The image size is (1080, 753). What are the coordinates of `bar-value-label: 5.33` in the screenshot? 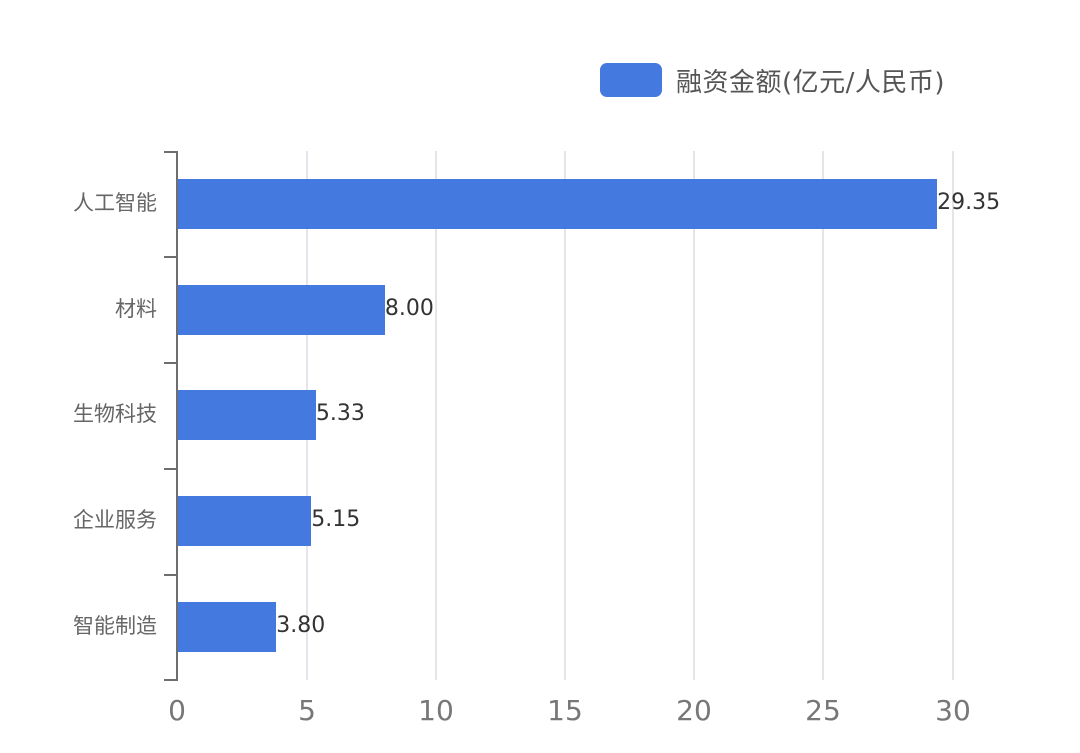 It's located at (340, 413).